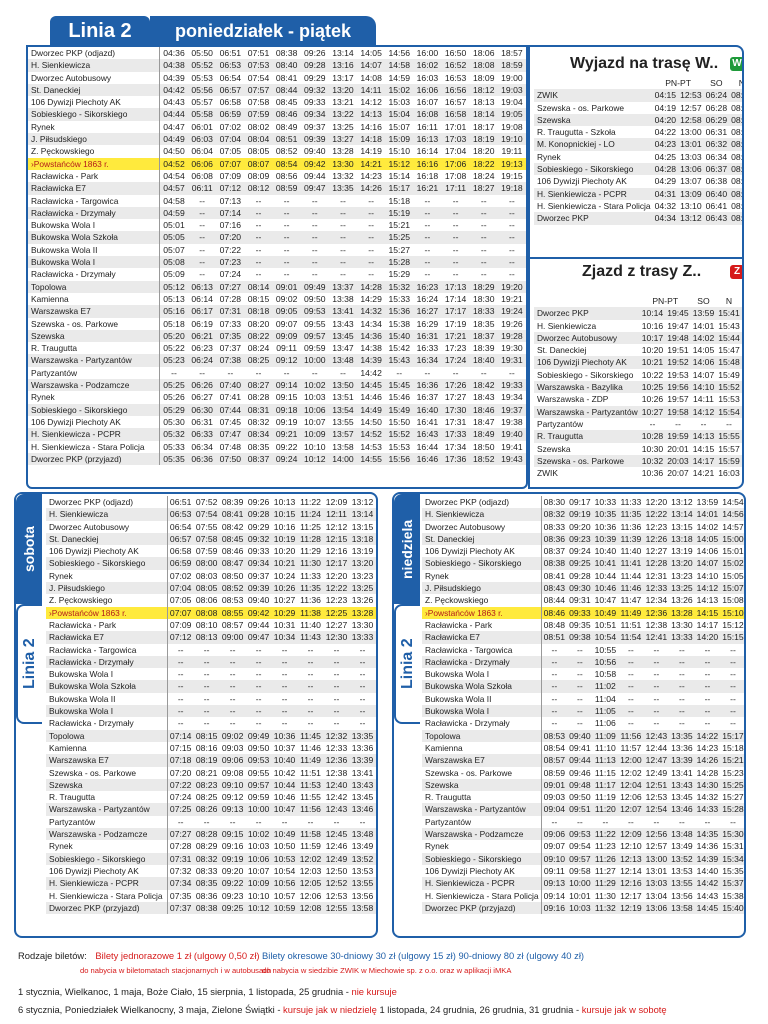  Describe the element at coordinates (232, 502) in the screenshot. I see `departure-time: 08:39` at that location.